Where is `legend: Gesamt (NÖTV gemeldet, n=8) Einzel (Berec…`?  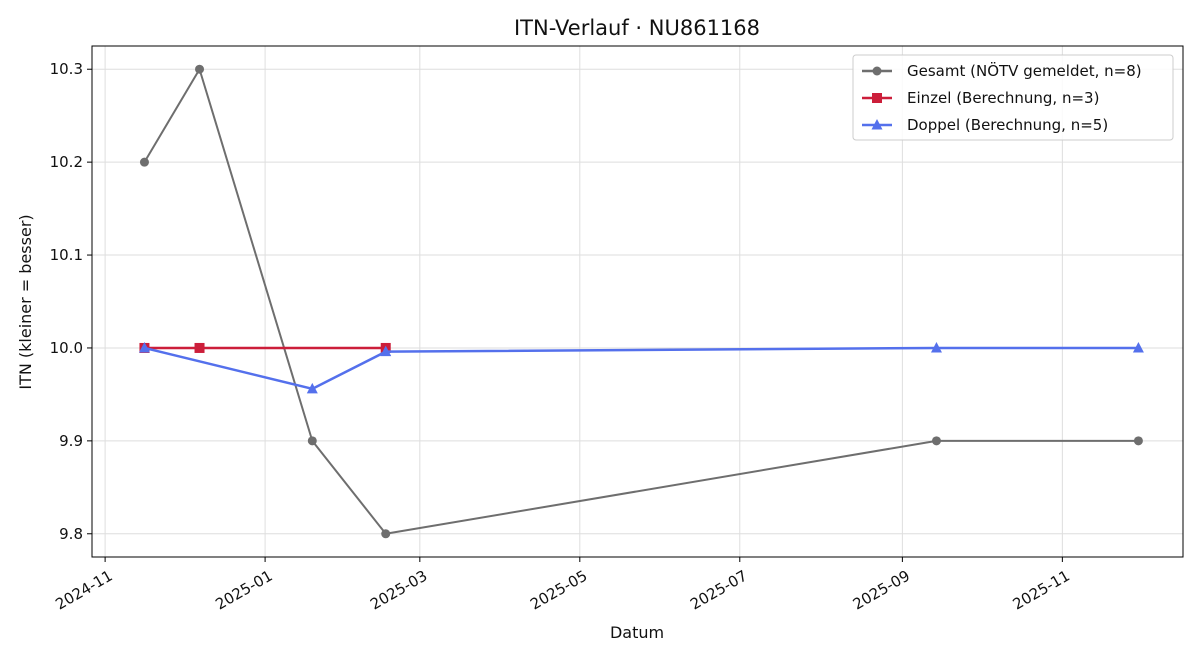 legend: Gesamt (NÖTV gemeldet, n=8) Einzel (Berec… is located at coordinates (1013, 97).